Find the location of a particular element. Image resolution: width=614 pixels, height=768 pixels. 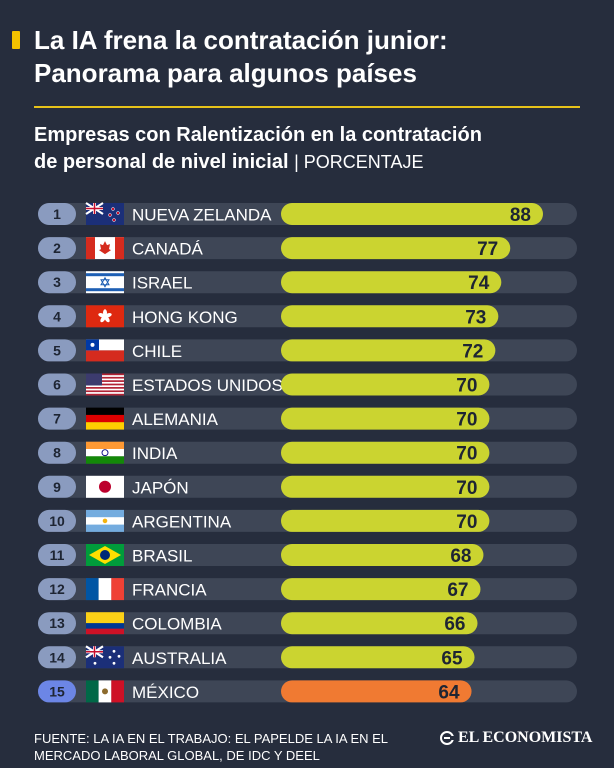

rank-label: 3 is located at coordinates (57, 282).